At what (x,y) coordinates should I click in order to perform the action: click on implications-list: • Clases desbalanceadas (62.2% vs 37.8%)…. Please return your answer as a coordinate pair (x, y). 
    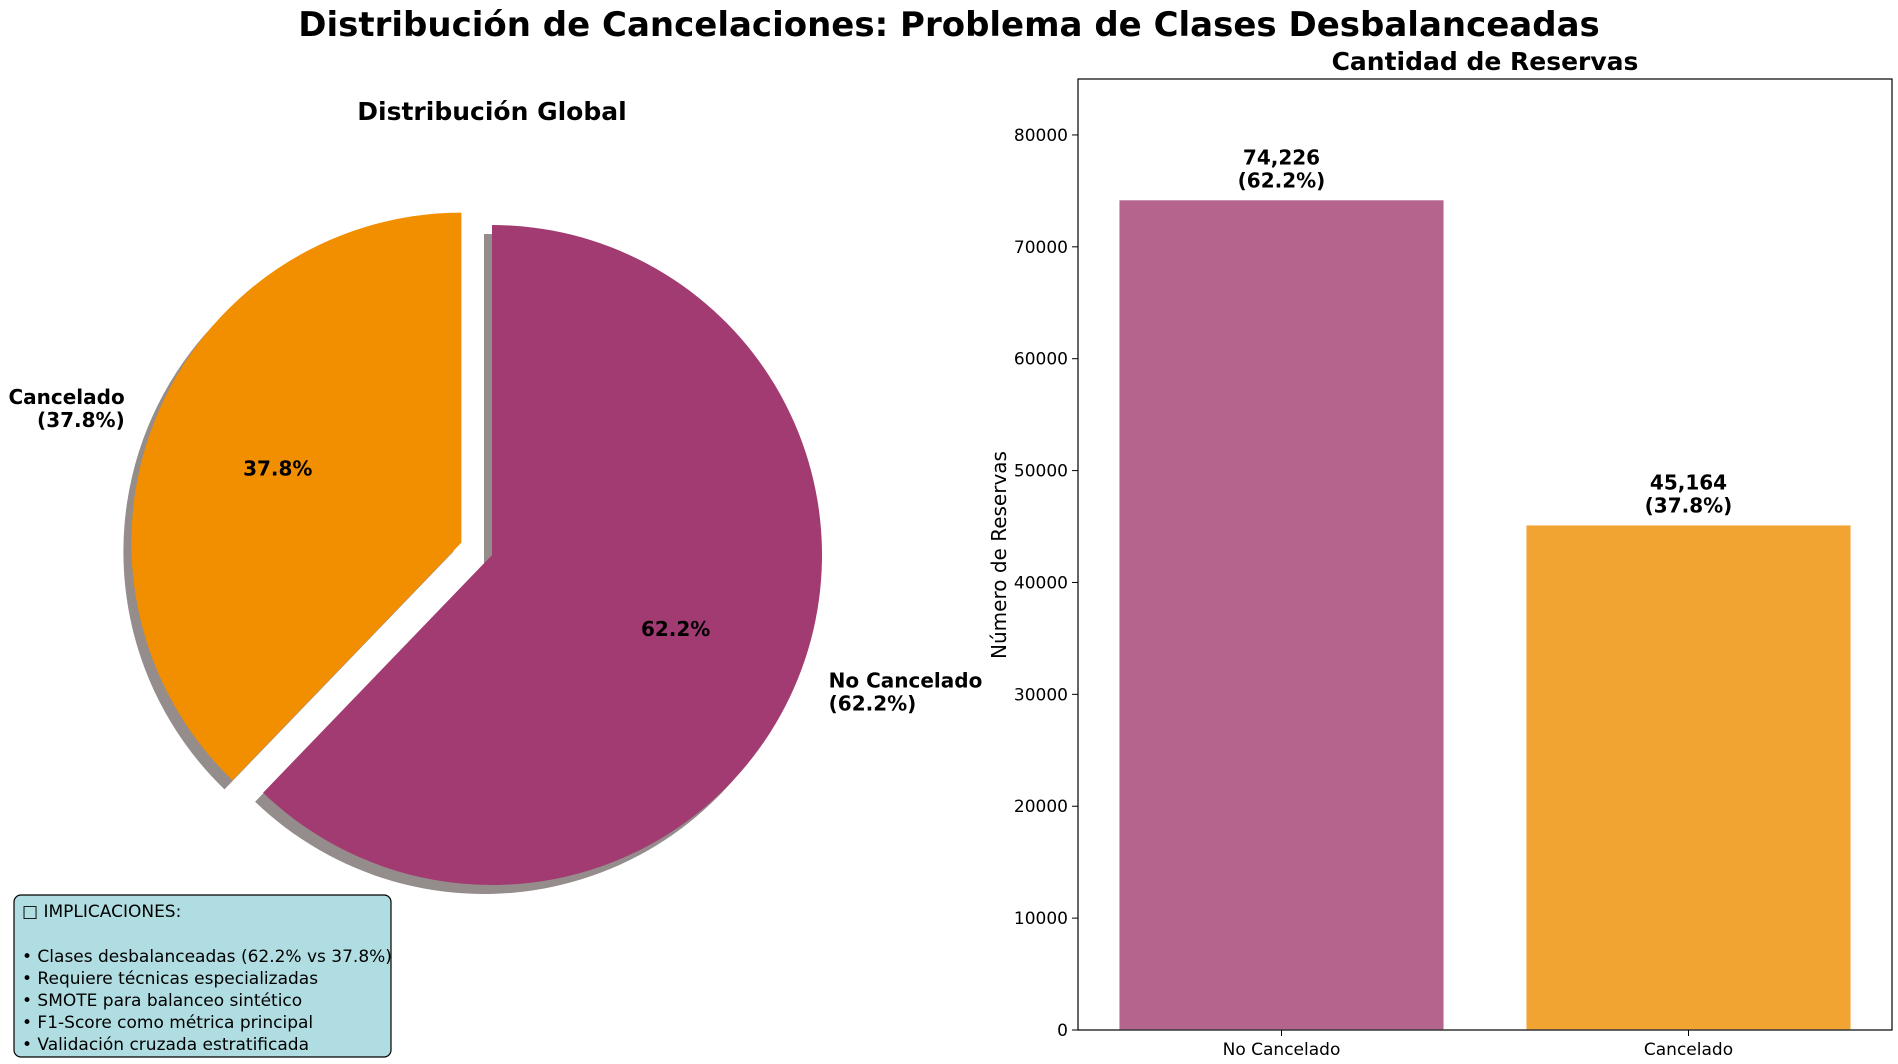
    Looking at the image, I should click on (207, 1001).